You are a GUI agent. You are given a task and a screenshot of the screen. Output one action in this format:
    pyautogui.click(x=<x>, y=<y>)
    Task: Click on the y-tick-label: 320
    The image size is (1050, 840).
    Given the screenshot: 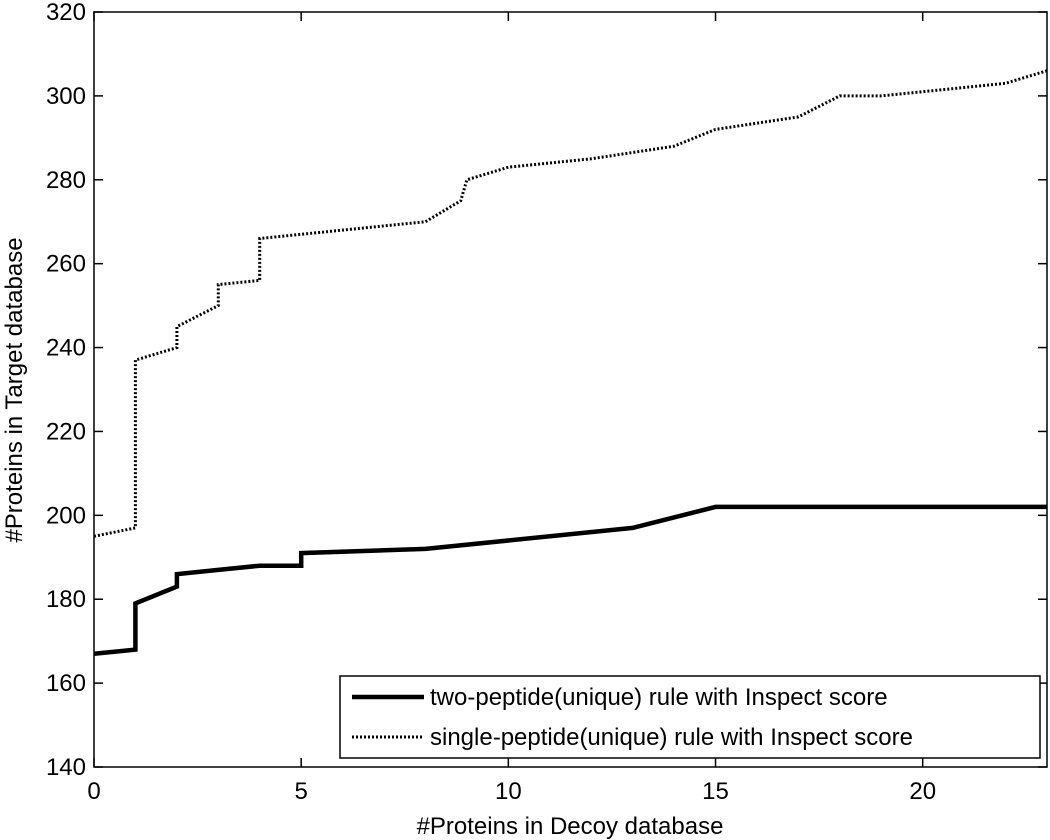 What is the action you would take?
    pyautogui.click(x=66, y=13)
    